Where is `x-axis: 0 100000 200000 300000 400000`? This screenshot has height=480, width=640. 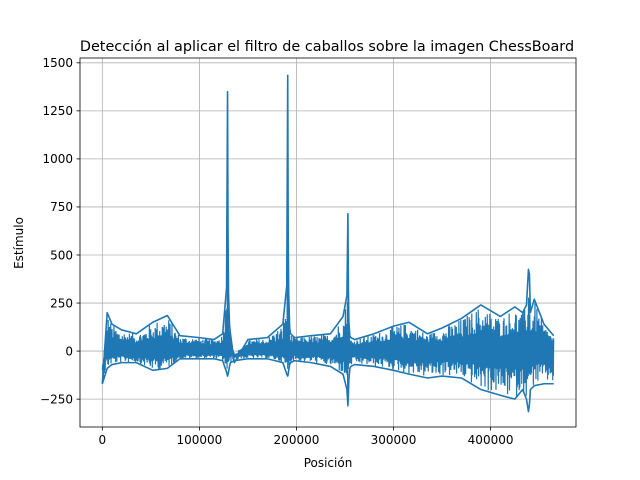
x-axis: 0 100000 200000 300000 400000 is located at coordinates (306, 437).